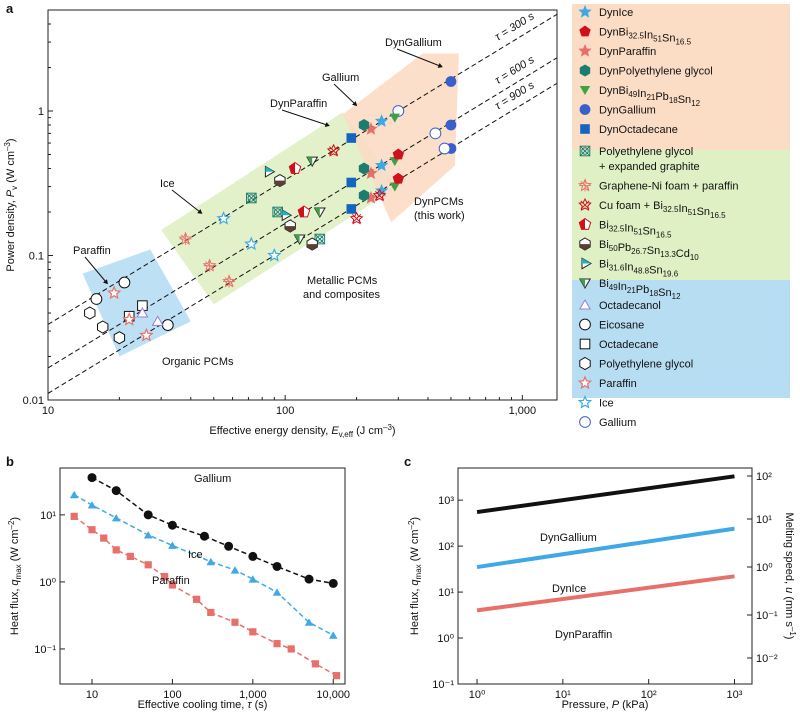  I want to click on pentagon-mark, so click(585, 31).